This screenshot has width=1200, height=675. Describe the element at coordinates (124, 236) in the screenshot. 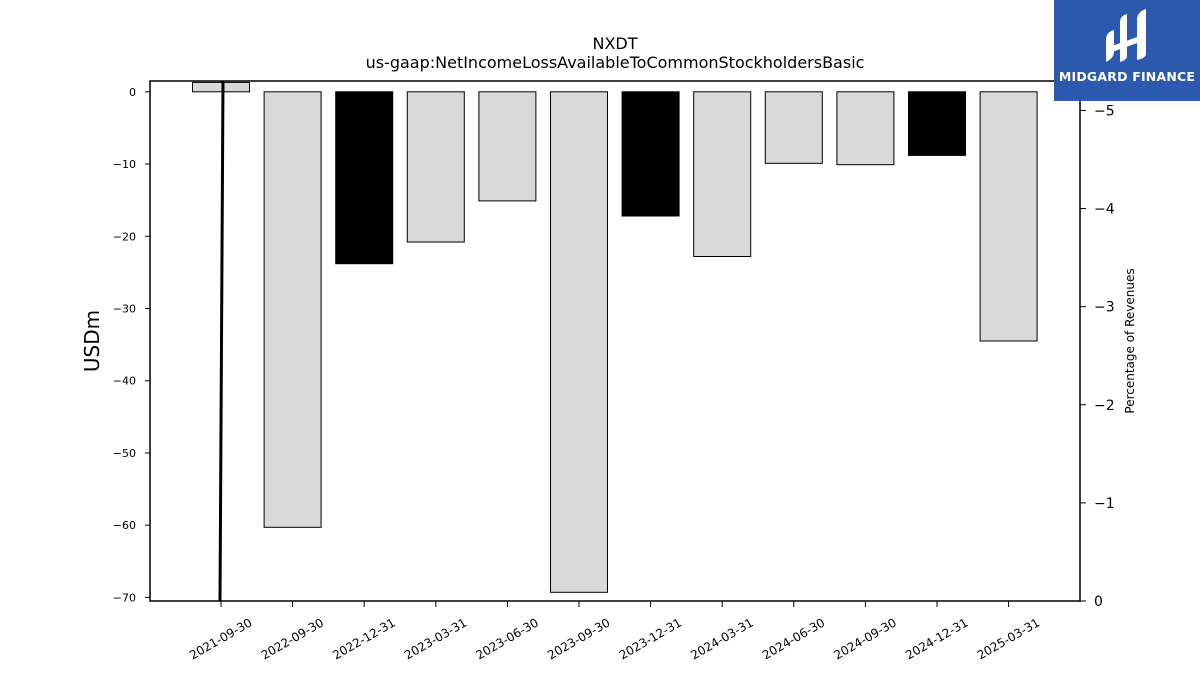

I see `y-tick-label: −20` at that location.